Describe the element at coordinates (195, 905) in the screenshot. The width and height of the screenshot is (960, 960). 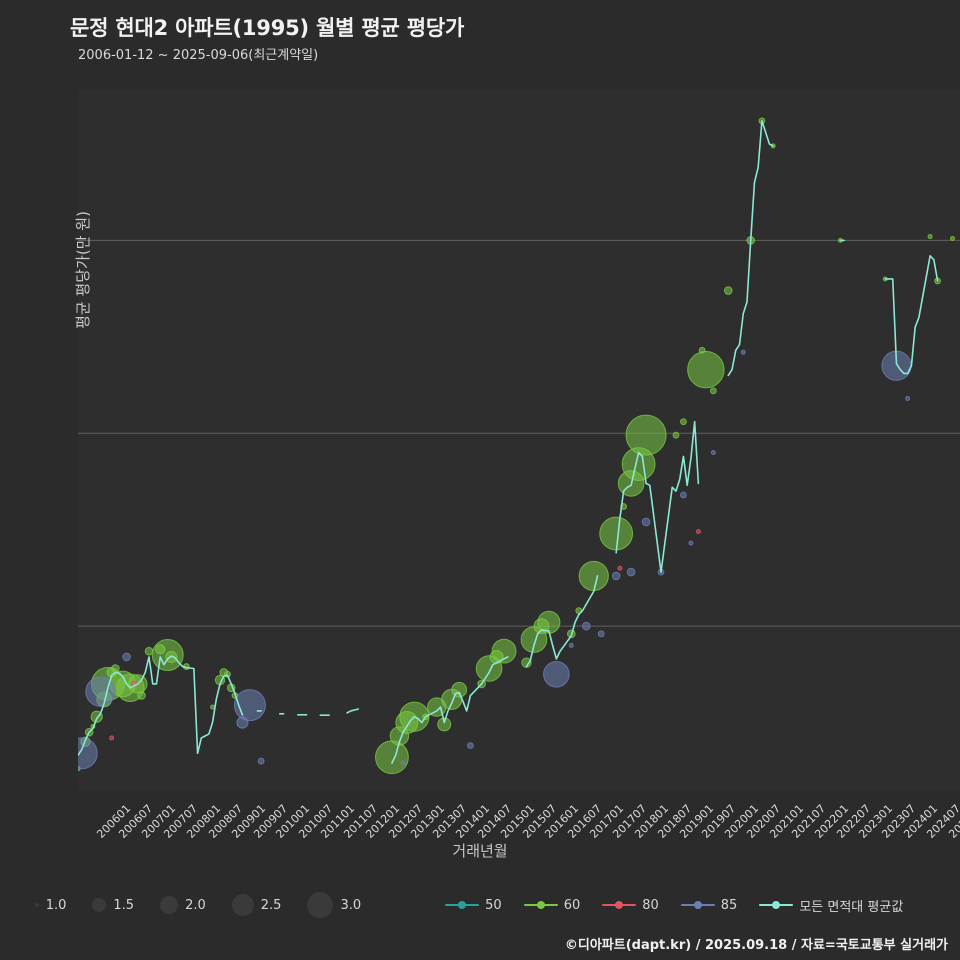
I see `legend-size-label: 2.0` at that location.